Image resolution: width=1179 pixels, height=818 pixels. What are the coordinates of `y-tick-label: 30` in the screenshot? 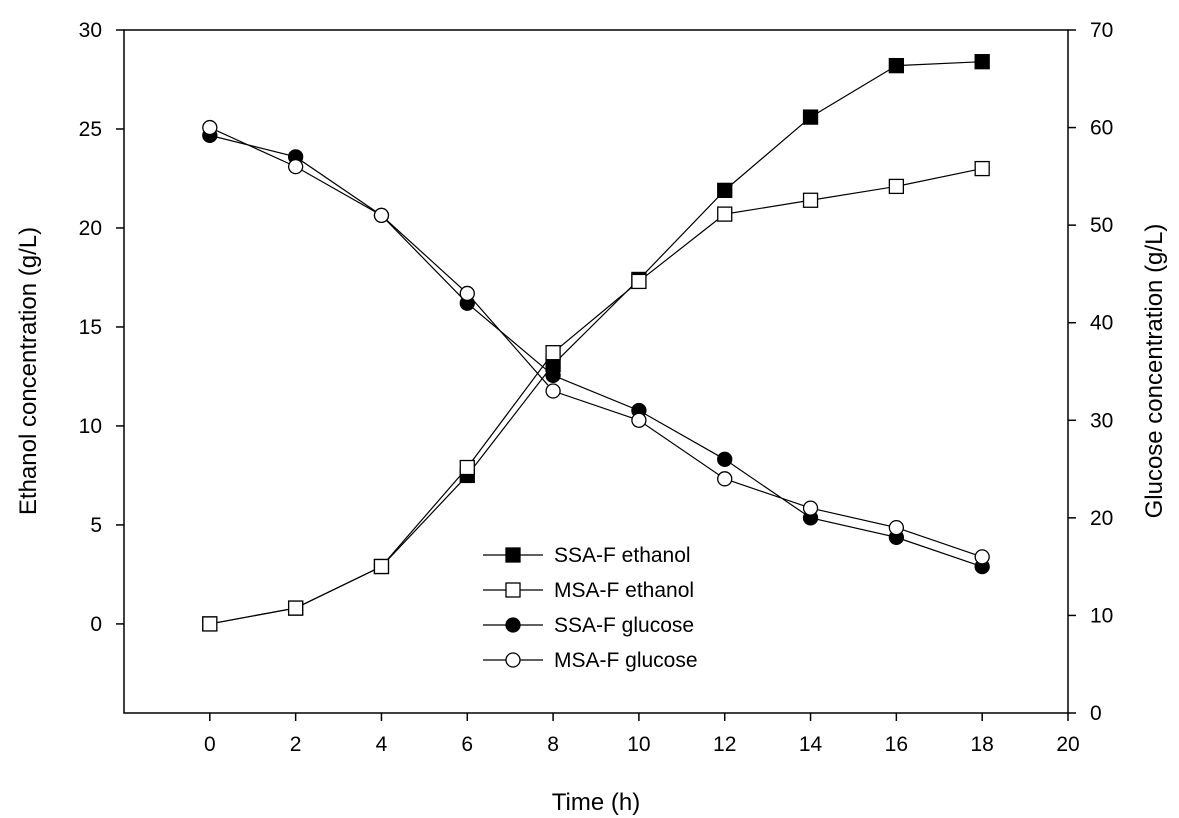 It's located at (90, 30).